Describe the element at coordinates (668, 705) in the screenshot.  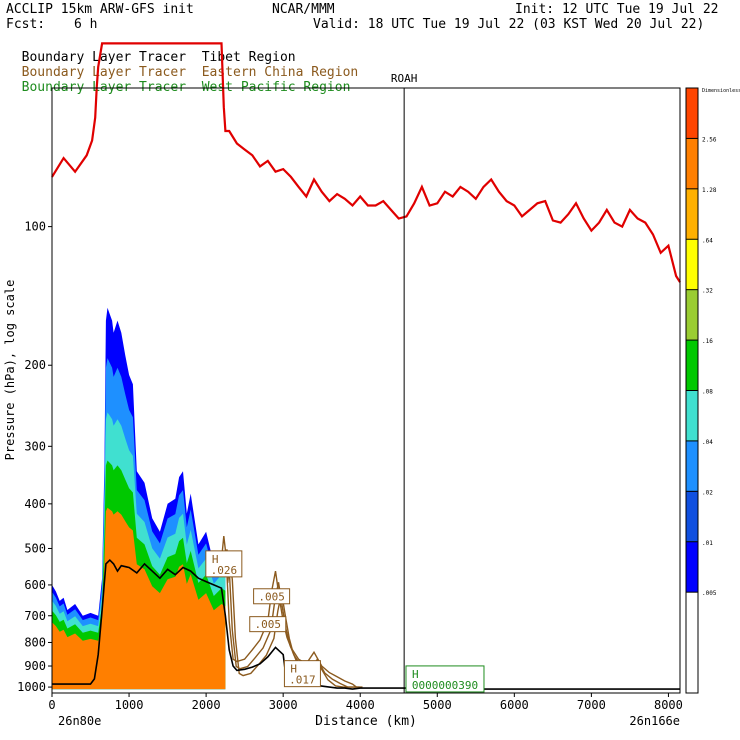
I see `x-tick-label: 8000` at that location.